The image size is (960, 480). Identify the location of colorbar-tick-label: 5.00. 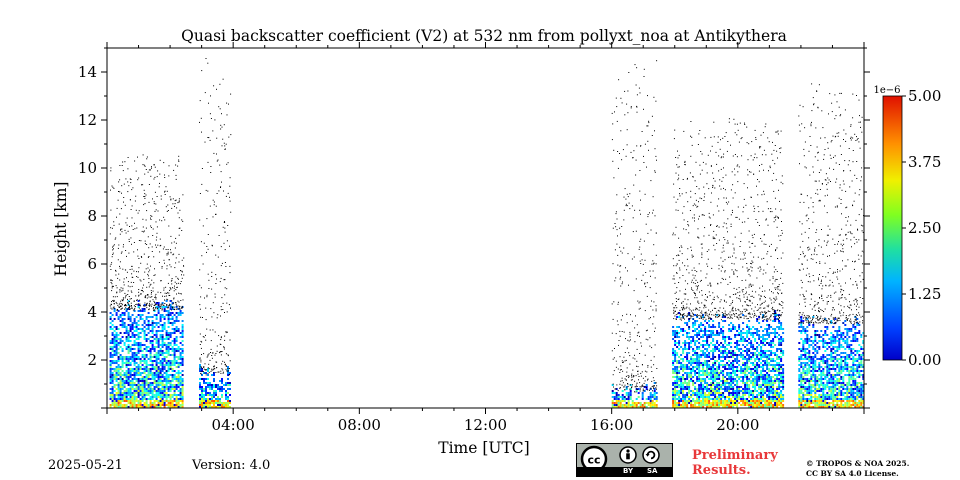
(924, 96).